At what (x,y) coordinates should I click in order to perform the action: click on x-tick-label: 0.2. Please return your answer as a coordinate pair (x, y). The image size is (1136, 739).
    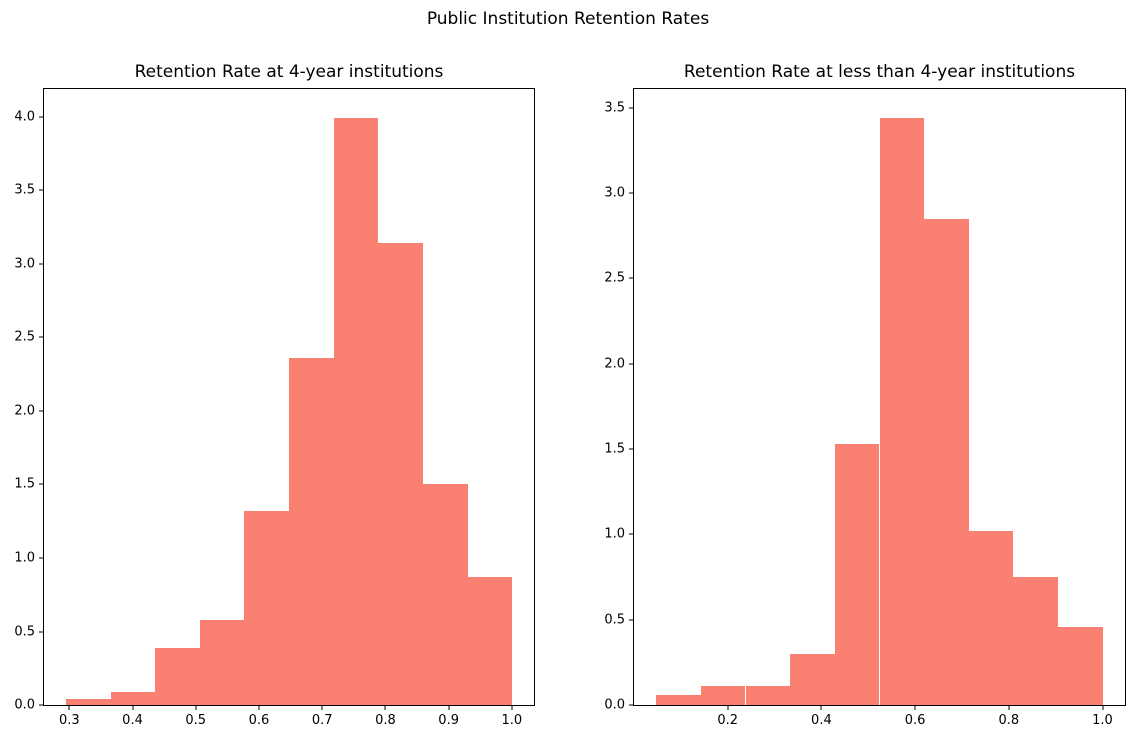
    Looking at the image, I should click on (728, 720).